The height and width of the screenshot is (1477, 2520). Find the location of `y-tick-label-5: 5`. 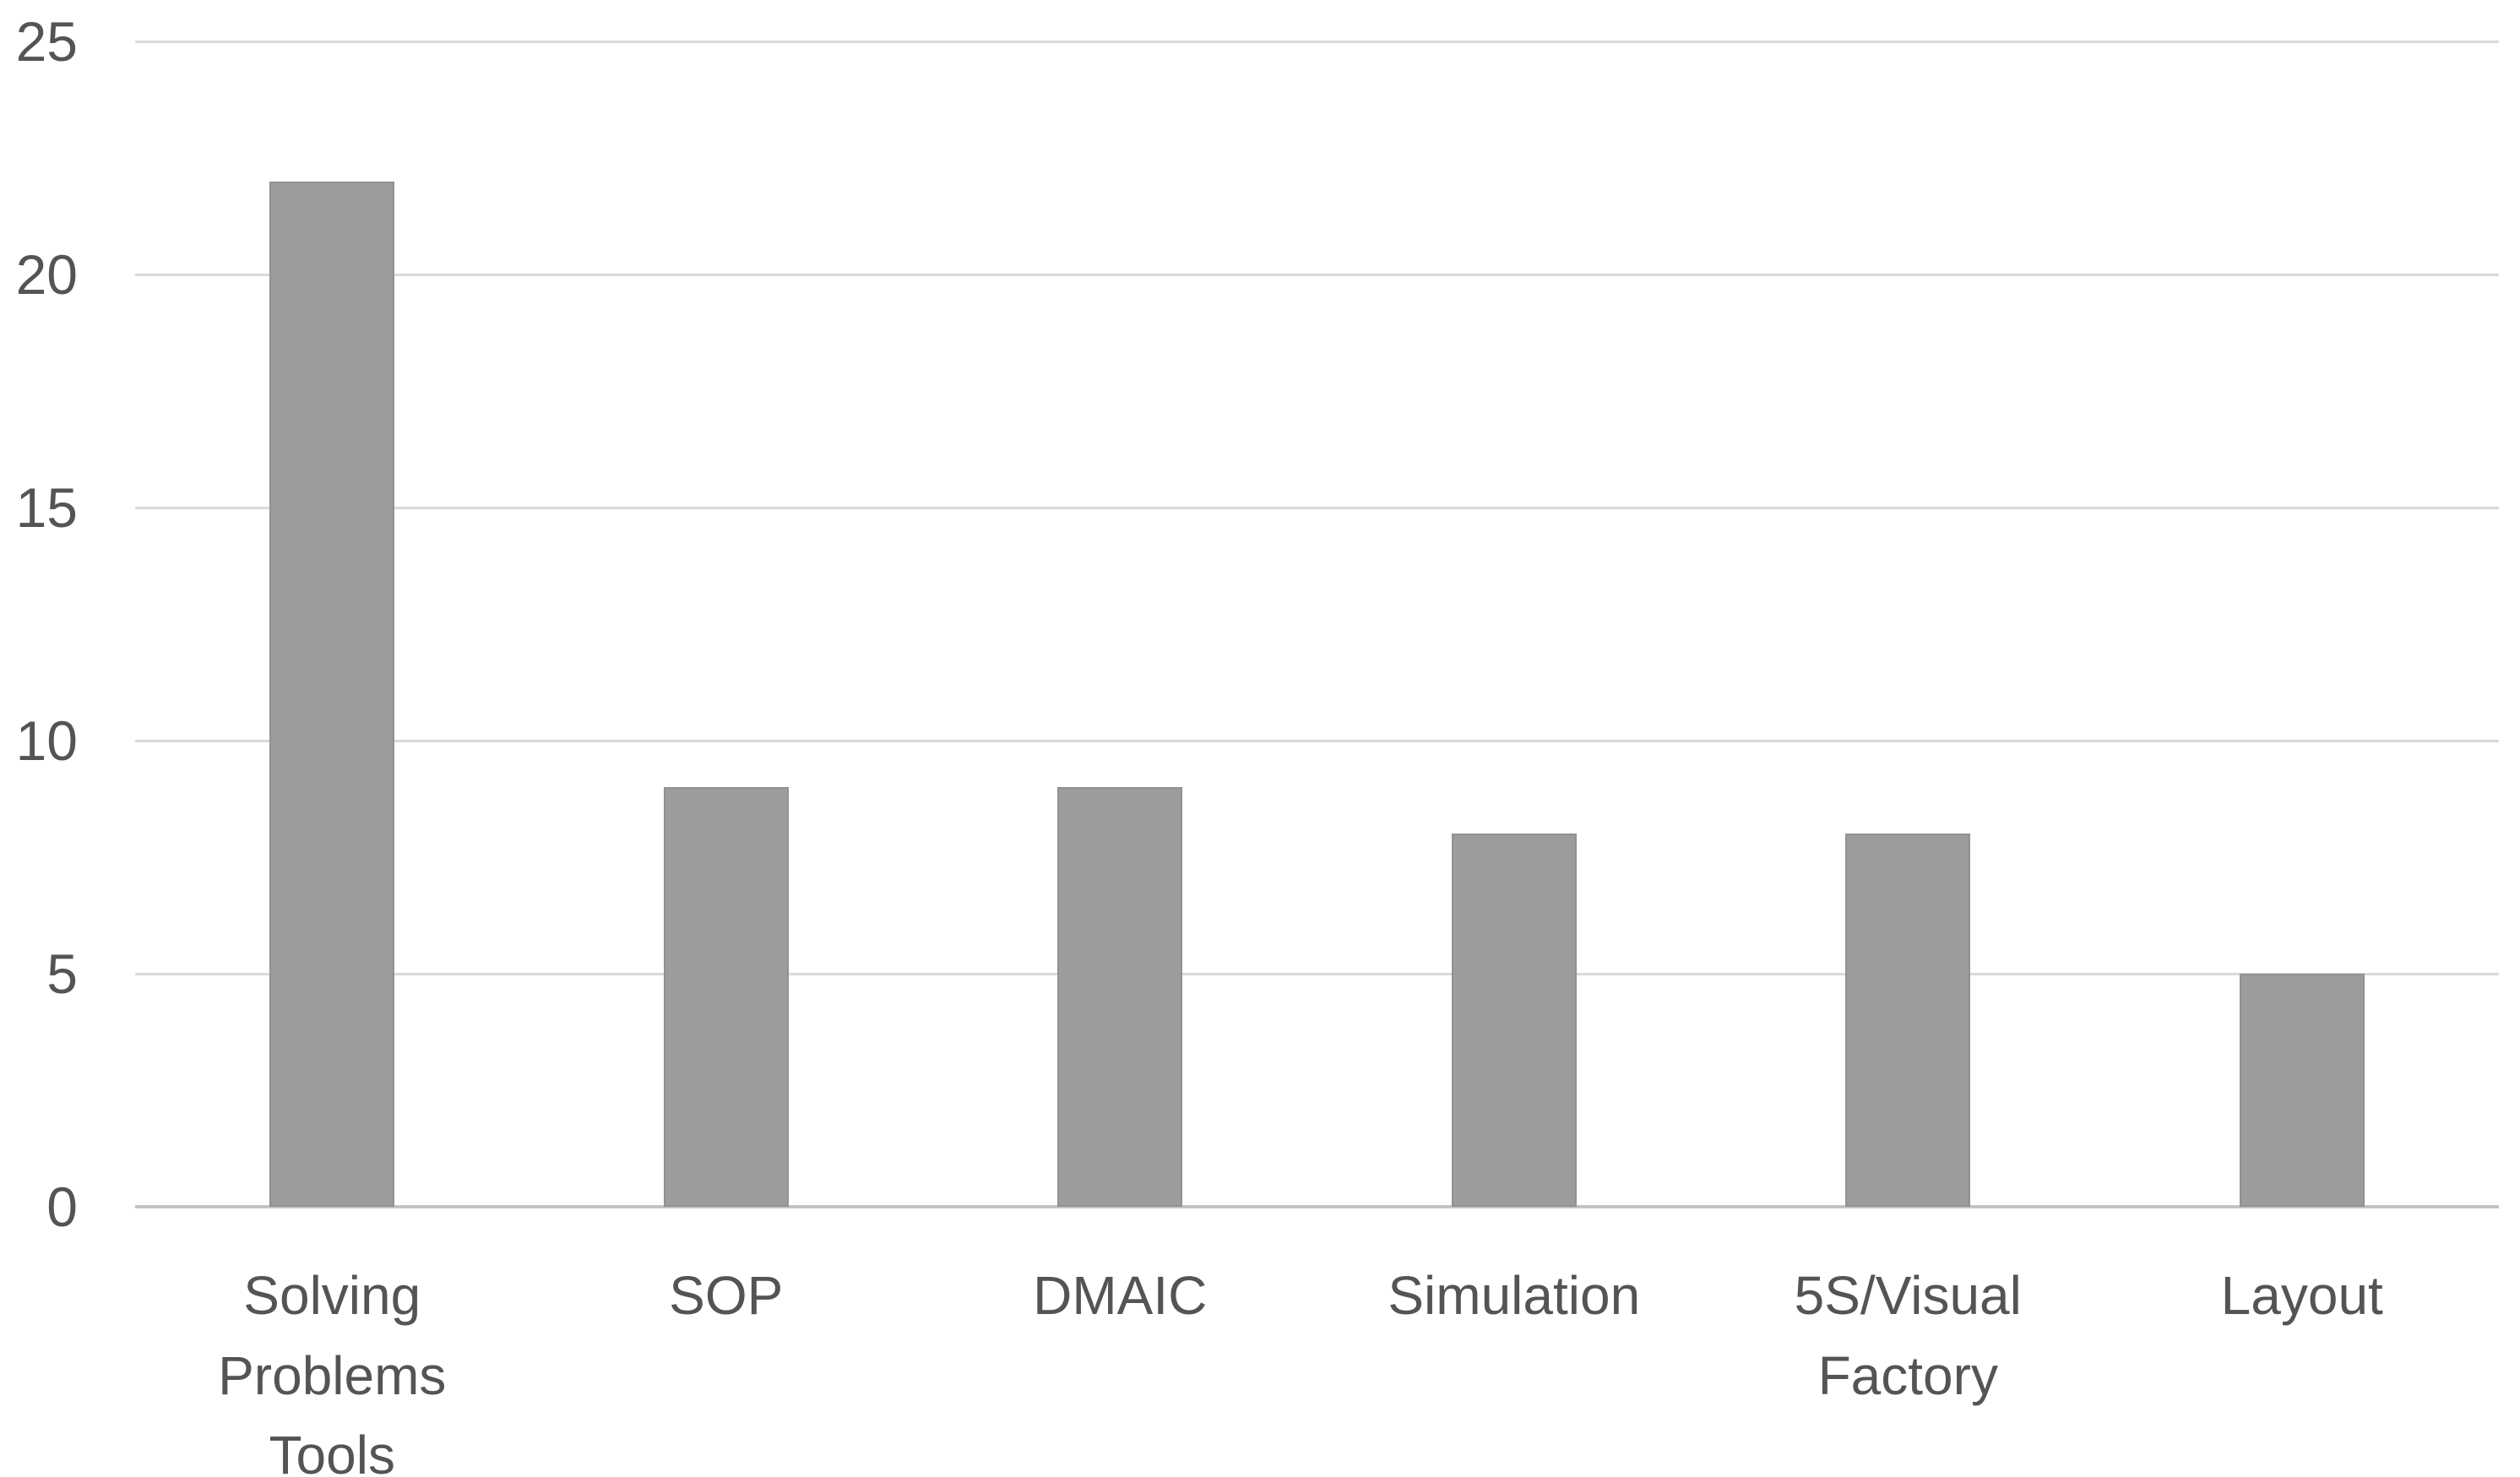

y-tick-label-5: 5 is located at coordinates (62, 973).